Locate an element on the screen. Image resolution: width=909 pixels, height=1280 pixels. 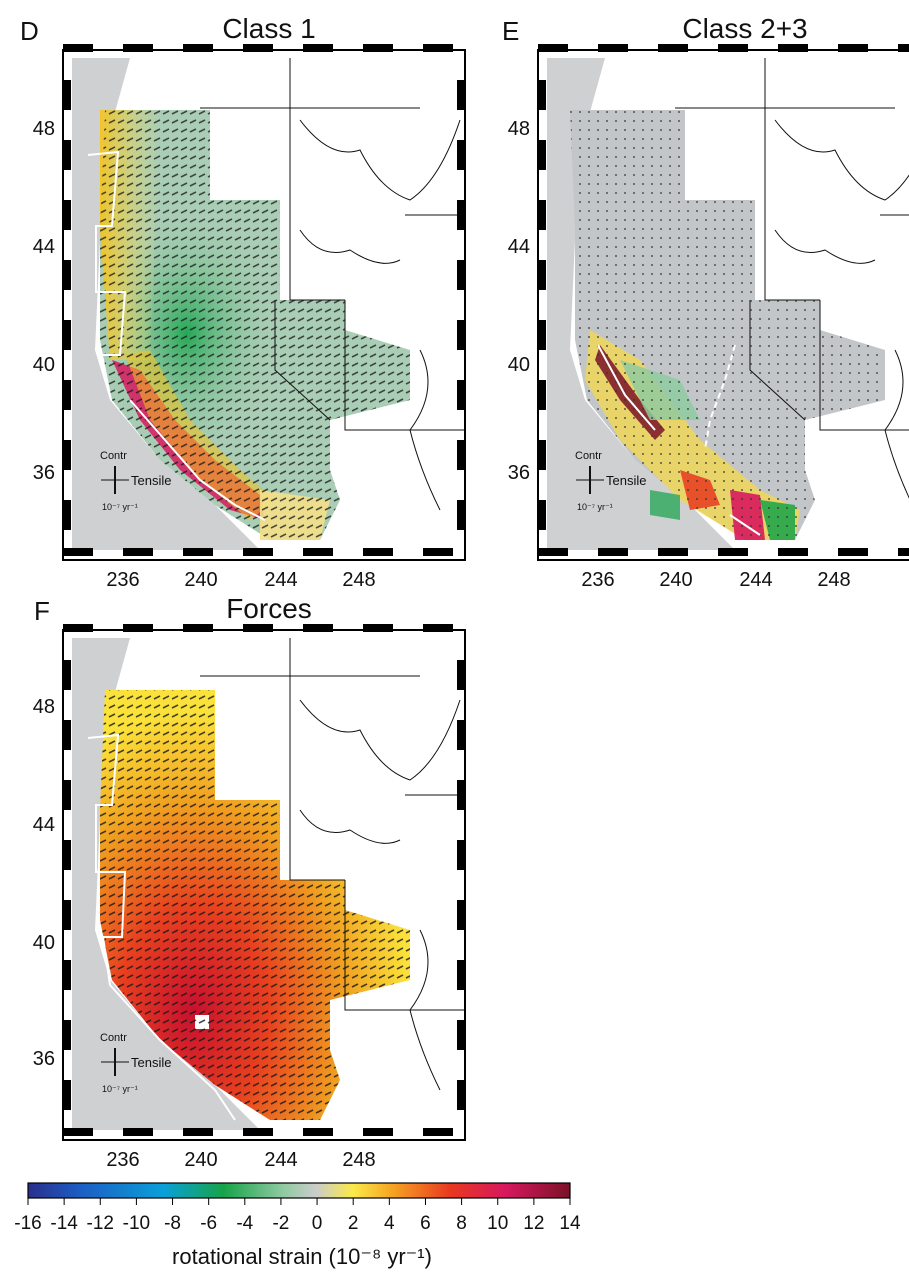
colorbar-tick-label: -16 is located at coordinates (27, 1223).